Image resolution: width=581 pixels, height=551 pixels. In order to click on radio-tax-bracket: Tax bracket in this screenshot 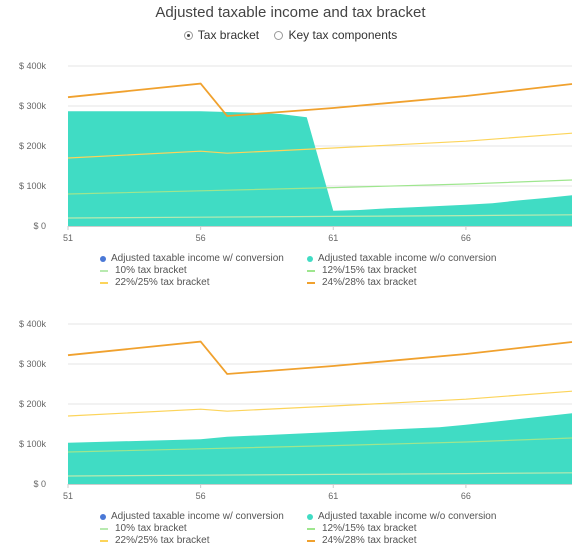, I will do `click(221, 35)`.